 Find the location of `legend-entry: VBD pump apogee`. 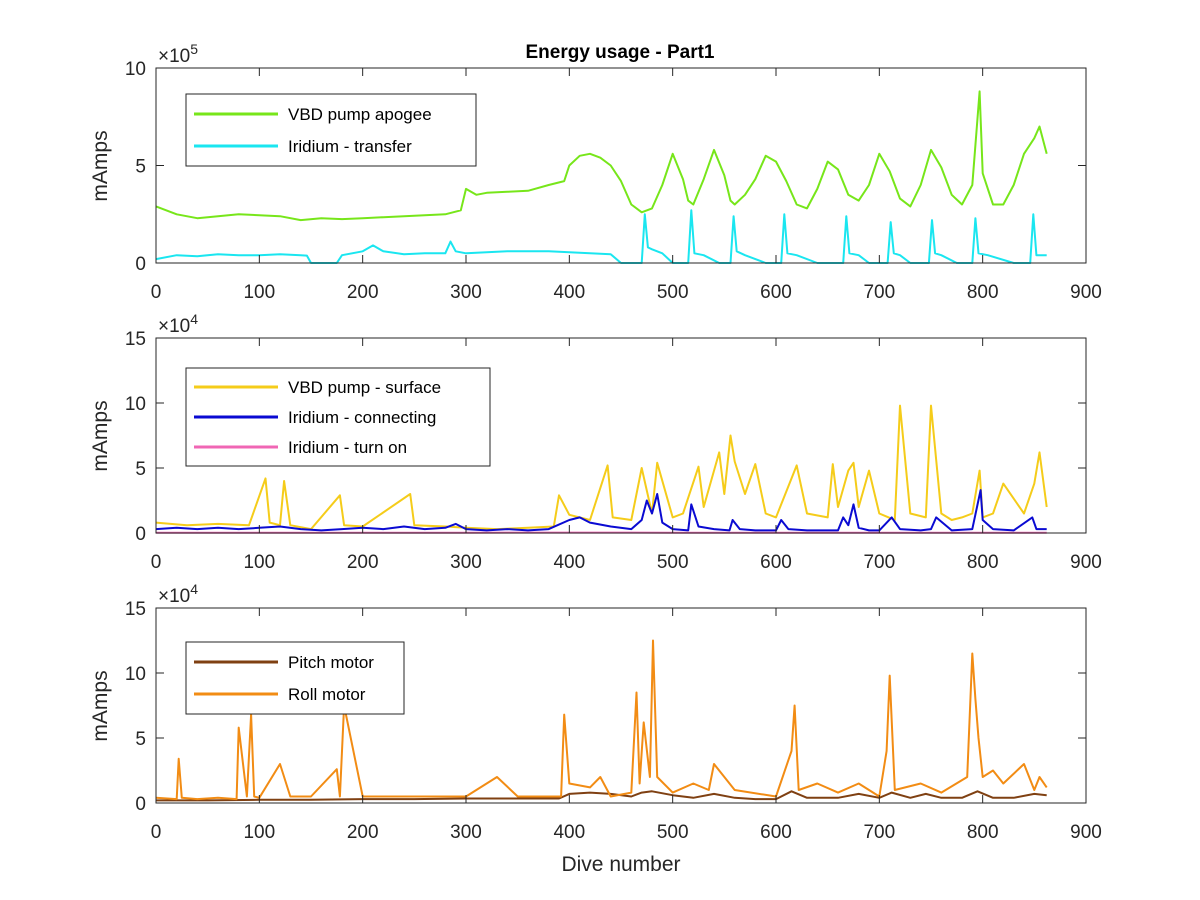

legend-entry: VBD pump apogee is located at coordinates (360, 114).